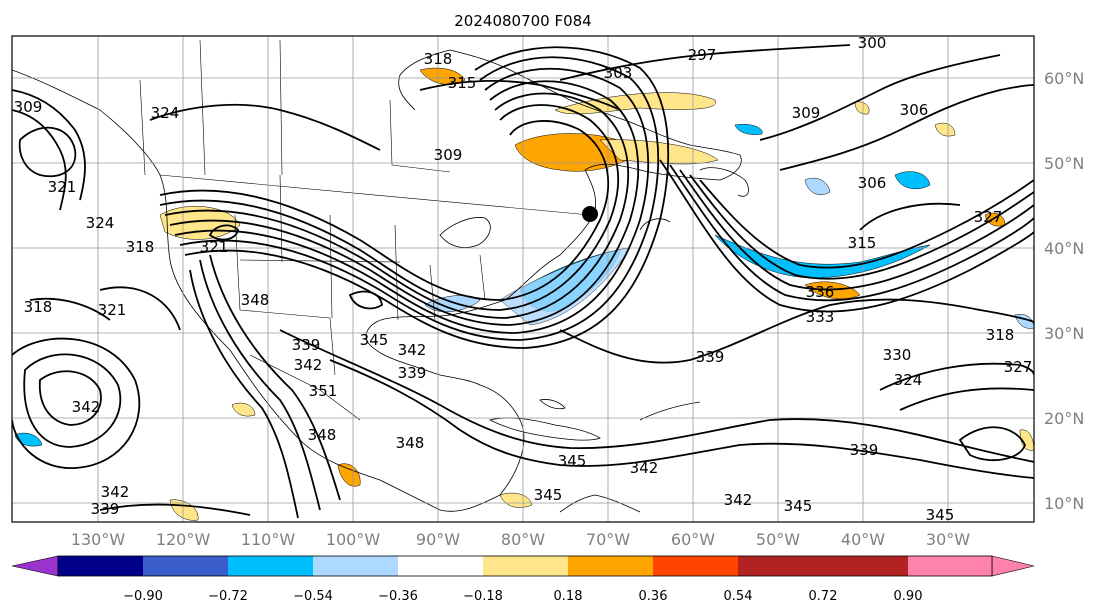 The width and height of the screenshot is (1105, 615). Describe the element at coordinates (349, 475) in the screenshot. I see `shade-orange-gulf` at that location.